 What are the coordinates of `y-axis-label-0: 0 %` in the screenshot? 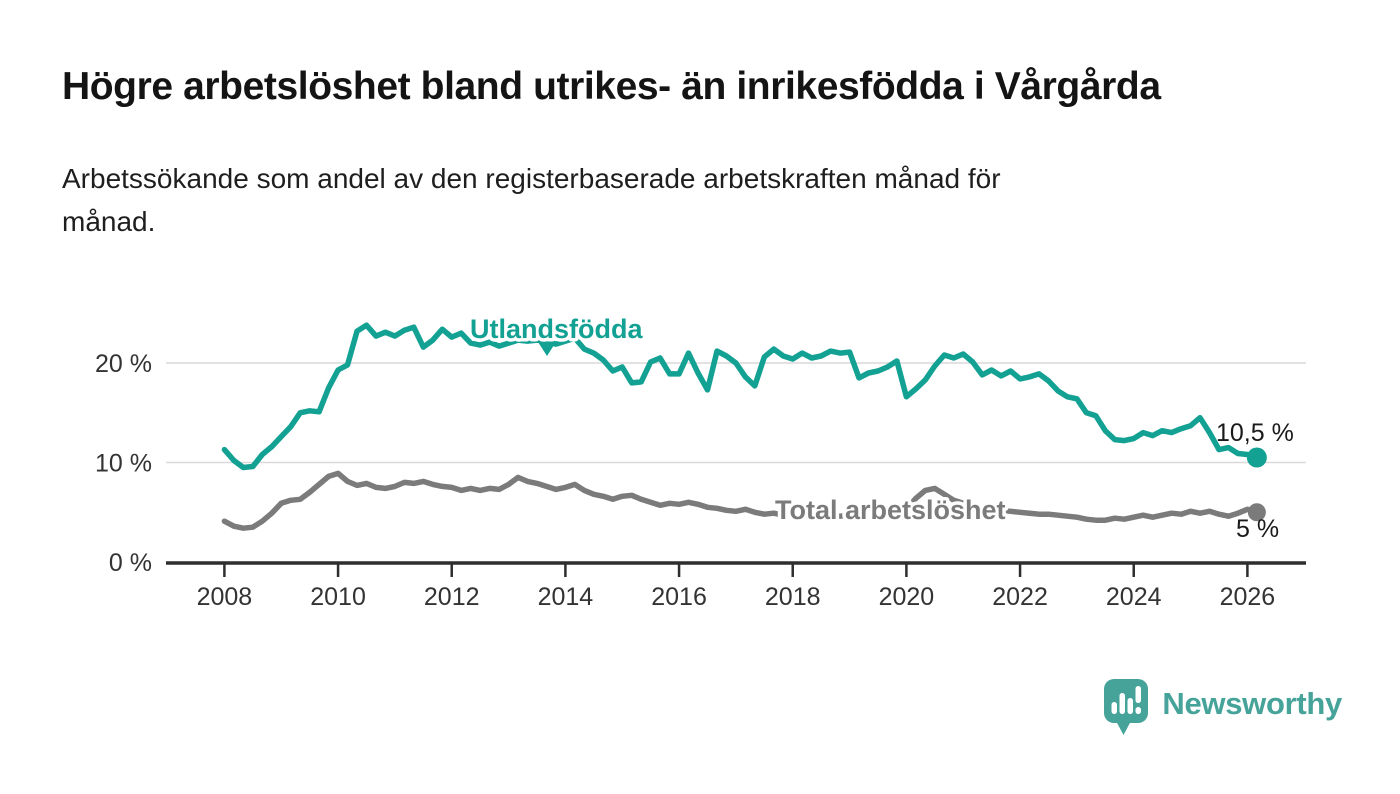 It's located at (130, 563).